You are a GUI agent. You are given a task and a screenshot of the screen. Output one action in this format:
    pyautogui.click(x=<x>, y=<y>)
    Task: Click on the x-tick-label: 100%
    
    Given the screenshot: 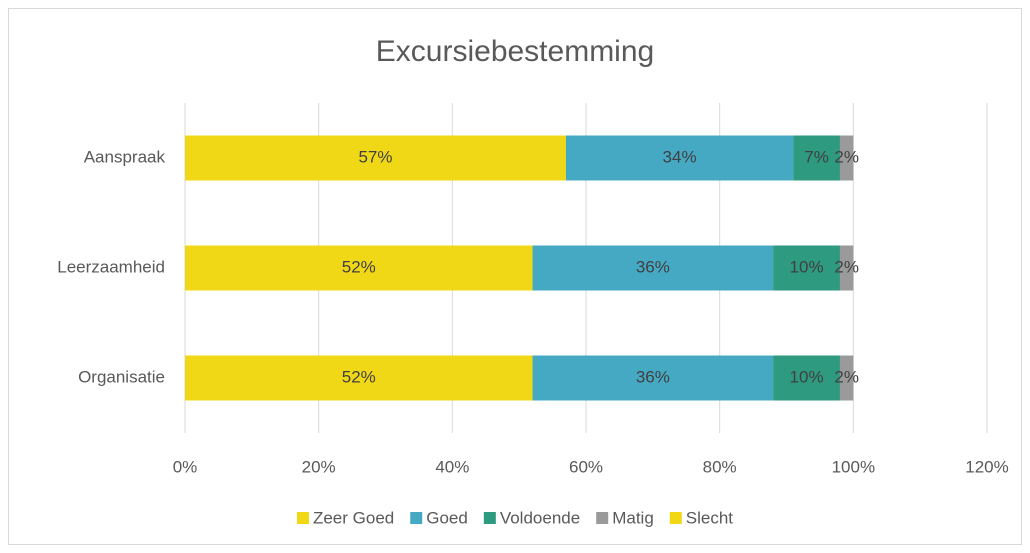 What is the action you would take?
    pyautogui.click(x=853, y=466)
    